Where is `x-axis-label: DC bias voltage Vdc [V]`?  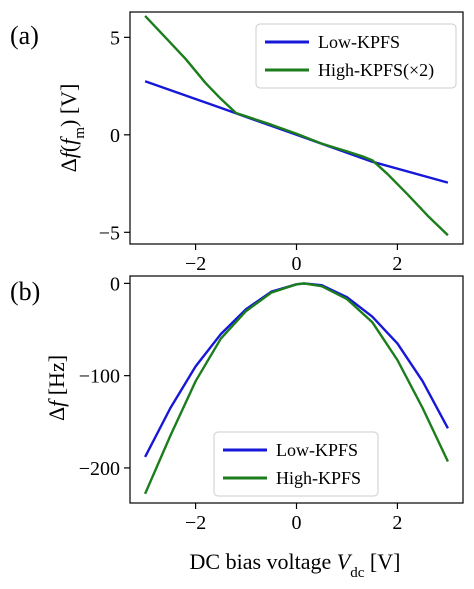 x-axis-label: DC bias voltage Vdc [V] is located at coordinates (295, 565).